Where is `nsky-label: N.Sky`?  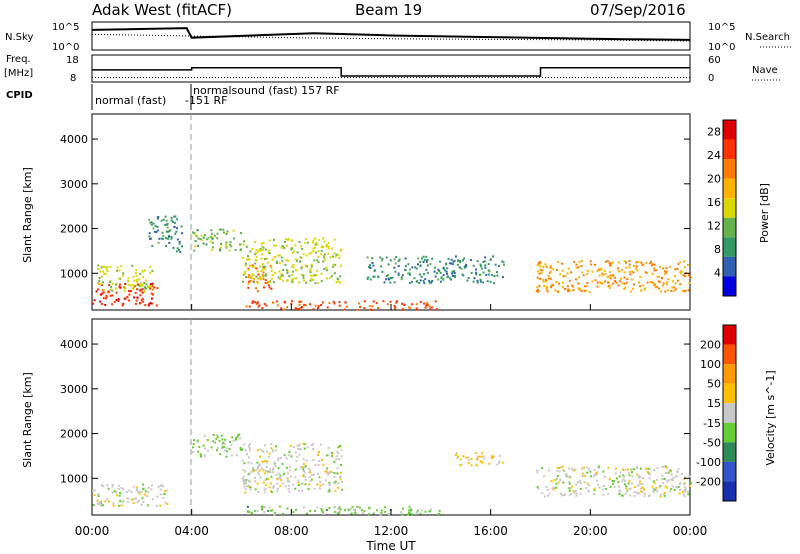 nsky-label: N.Sky is located at coordinates (19, 37).